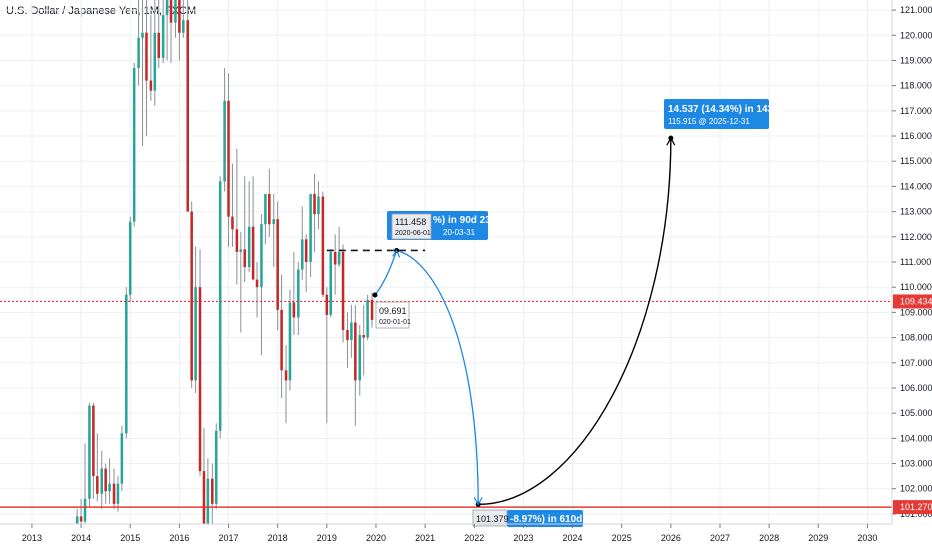 The image size is (932, 550). What do you see at coordinates (916, 489) in the screenshot?
I see `y-tick-label: 102.000` at bounding box center [916, 489].